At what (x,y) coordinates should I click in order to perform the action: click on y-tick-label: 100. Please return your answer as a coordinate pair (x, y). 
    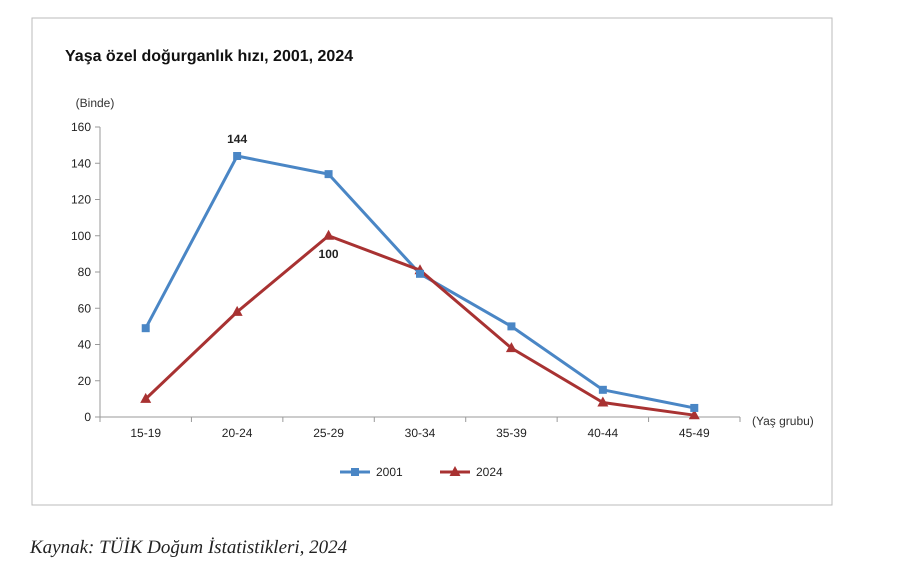
    Looking at the image, I should click on (81, 235).